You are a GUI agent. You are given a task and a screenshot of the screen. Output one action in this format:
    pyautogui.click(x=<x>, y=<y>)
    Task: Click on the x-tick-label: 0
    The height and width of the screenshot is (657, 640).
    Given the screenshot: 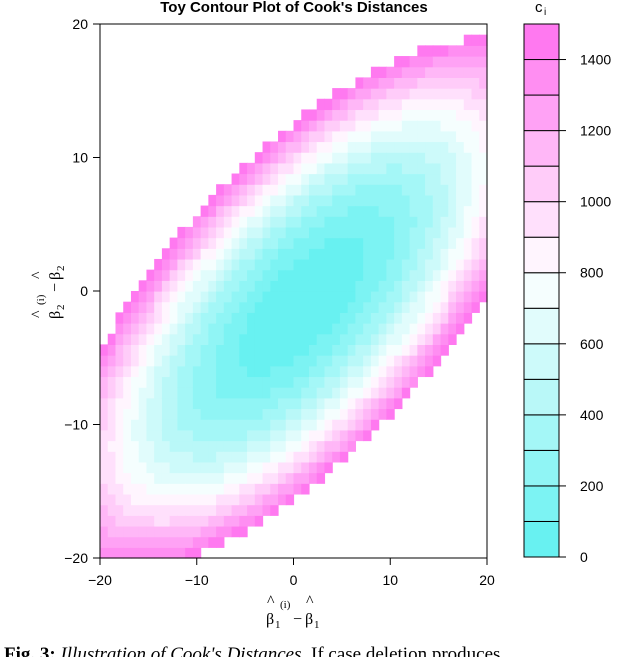 What is the action you would take?
    pyautogui.click(x=294, y=580)
    